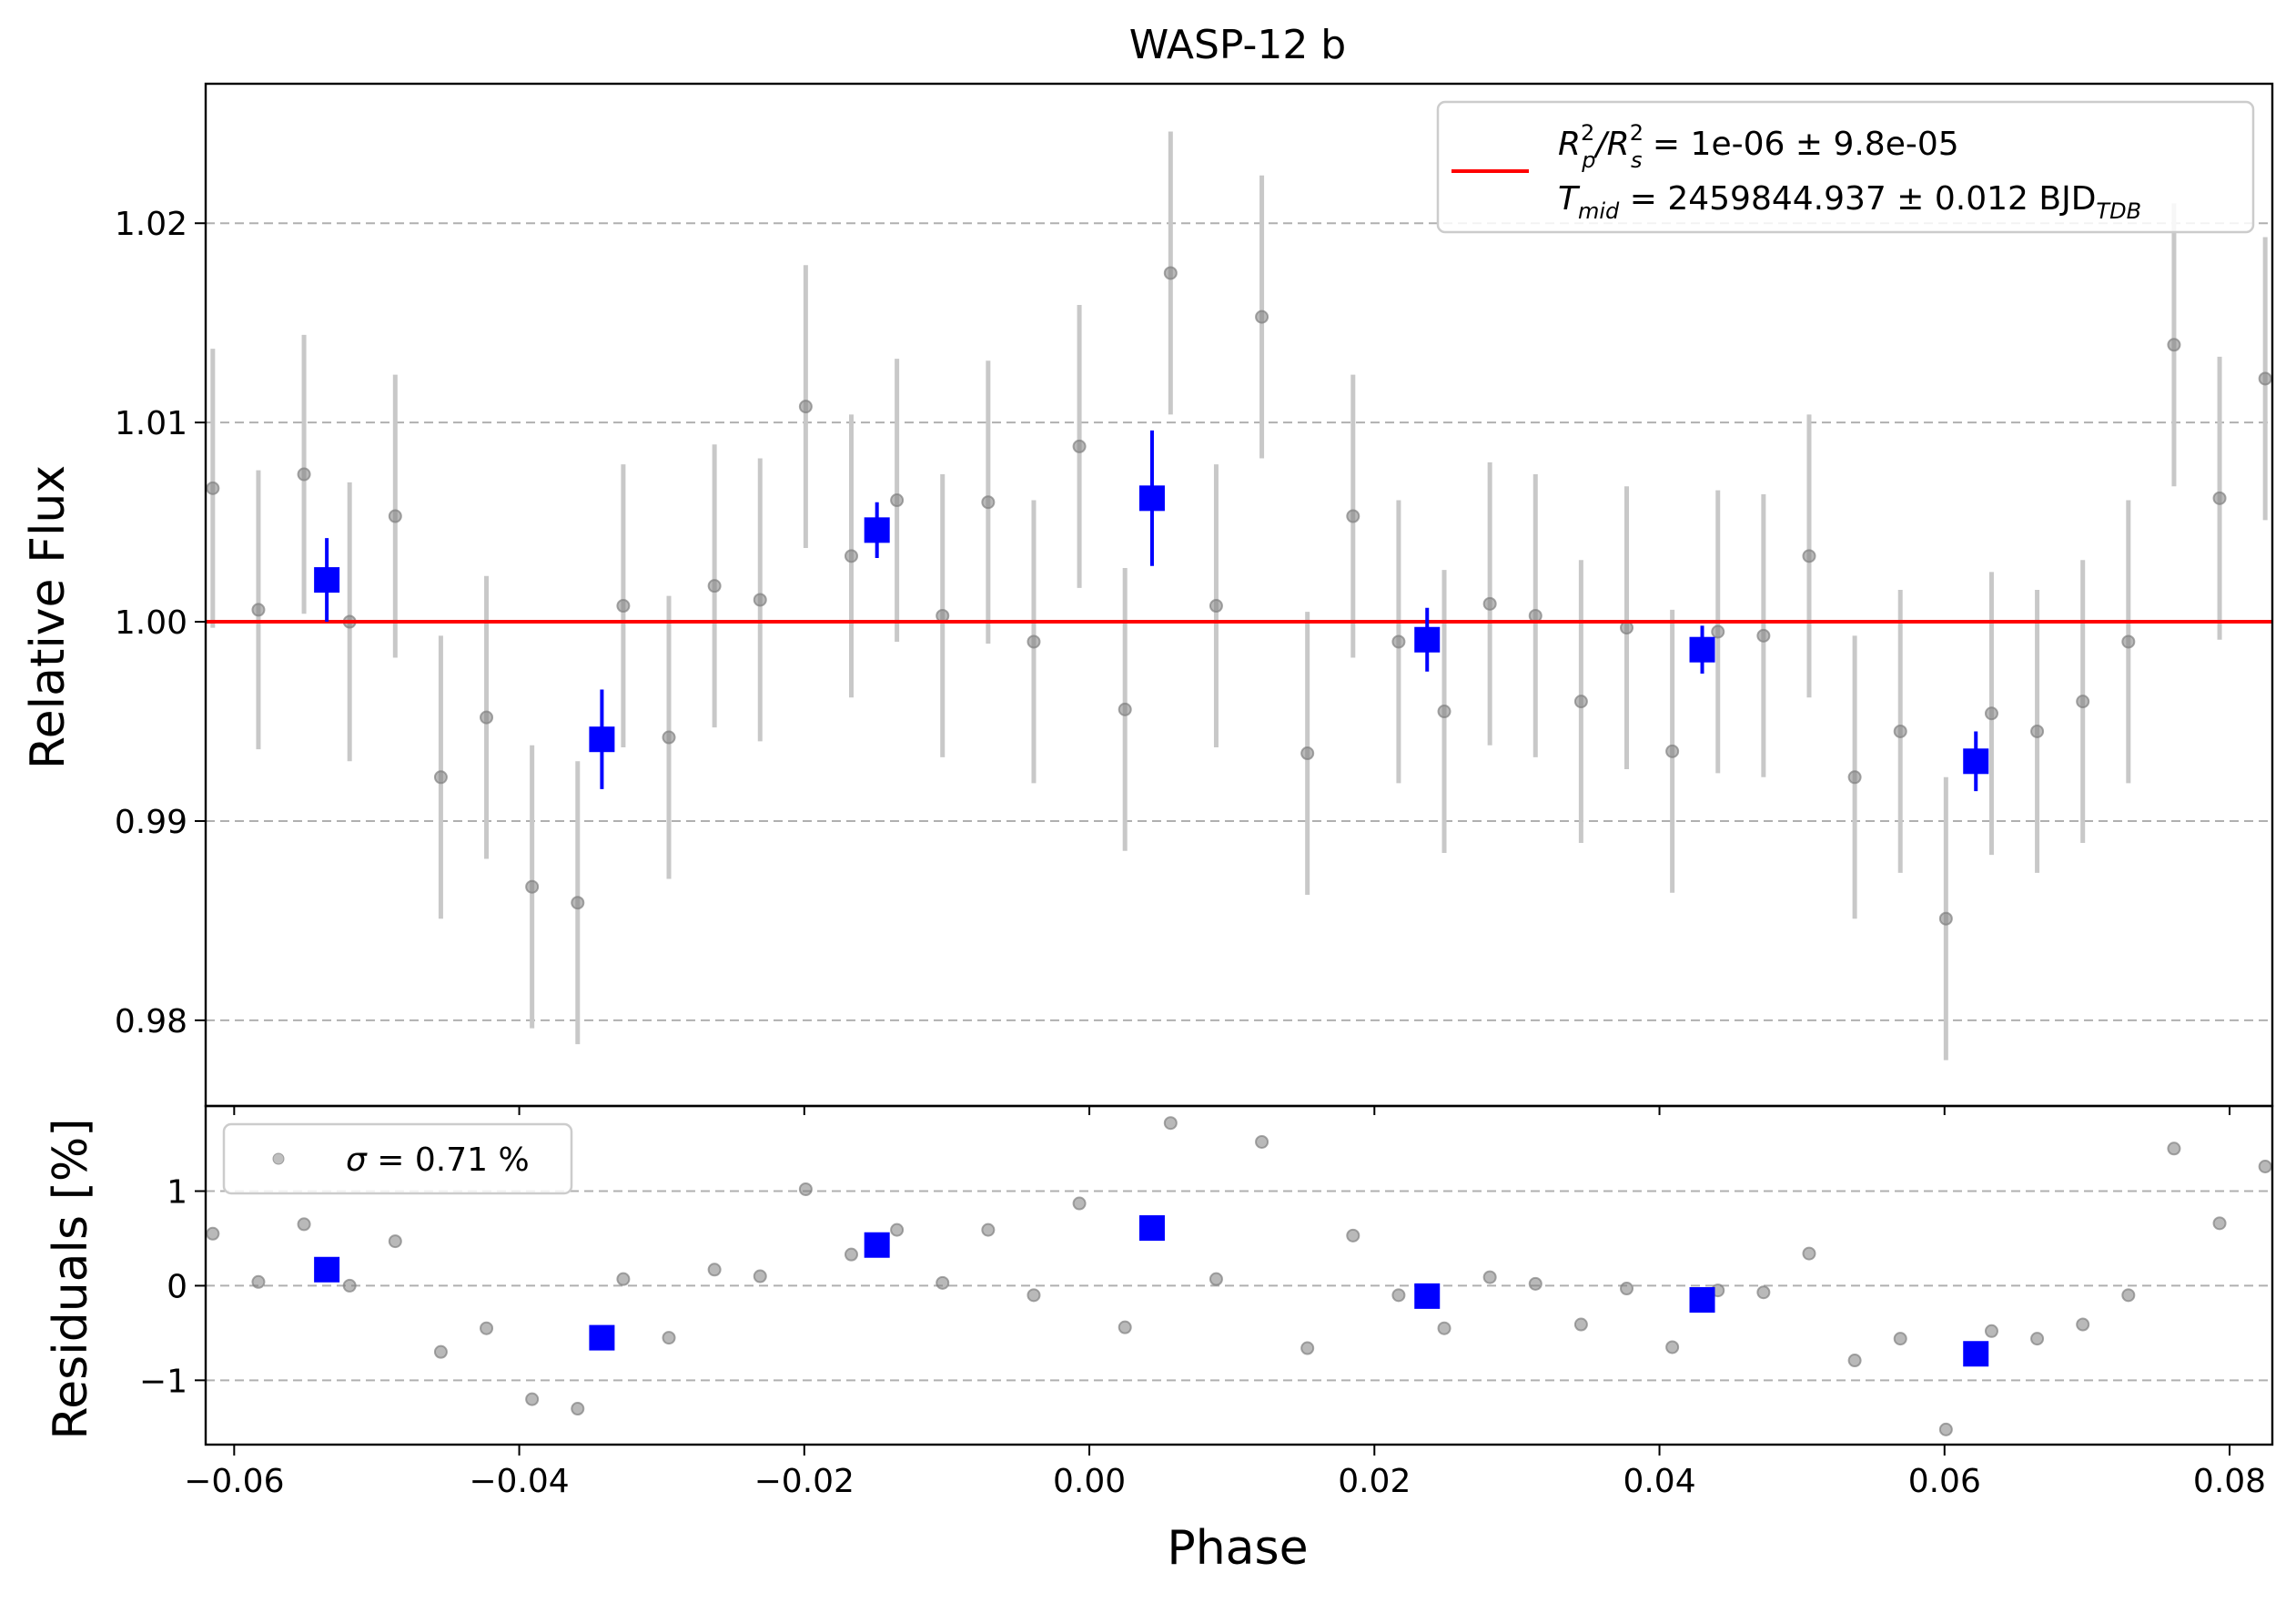 This screenshot has height=1603, width=2296. I want to click on rp-sub2: s, so click(1637, 160).